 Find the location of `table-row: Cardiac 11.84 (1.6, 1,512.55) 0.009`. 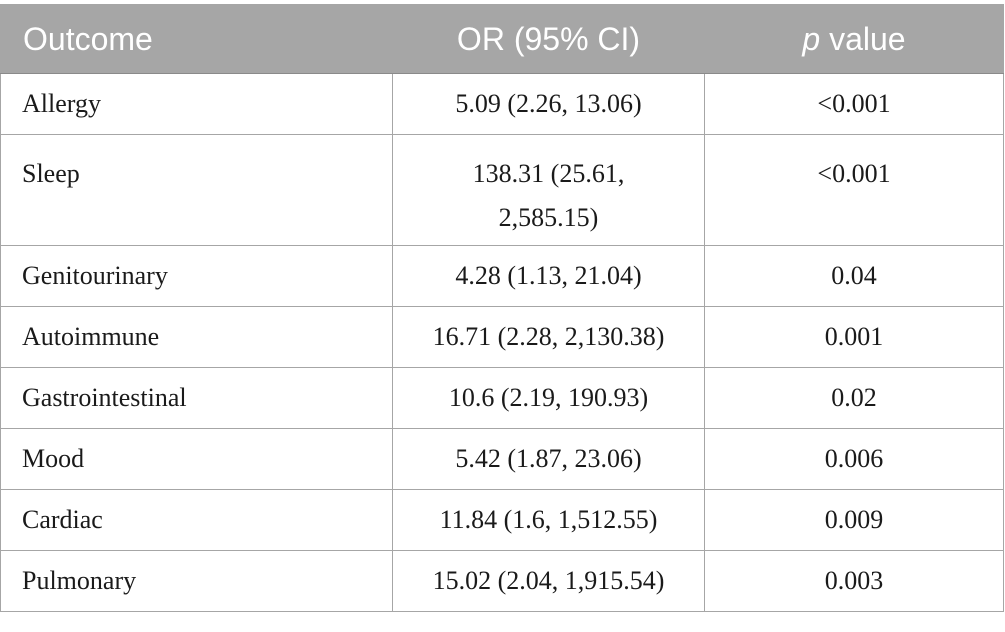

table-row: Cardiac 11.84 (1.6, 1,512.55) 0.009 is located at coordinates (502, 520).